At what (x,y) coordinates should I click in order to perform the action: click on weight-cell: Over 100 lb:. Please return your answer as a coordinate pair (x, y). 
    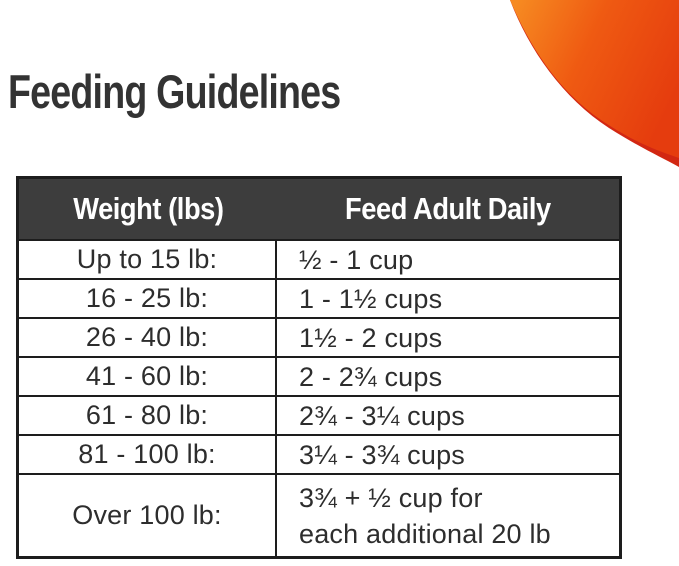
    Looking at the image, I should click on (148, 515).